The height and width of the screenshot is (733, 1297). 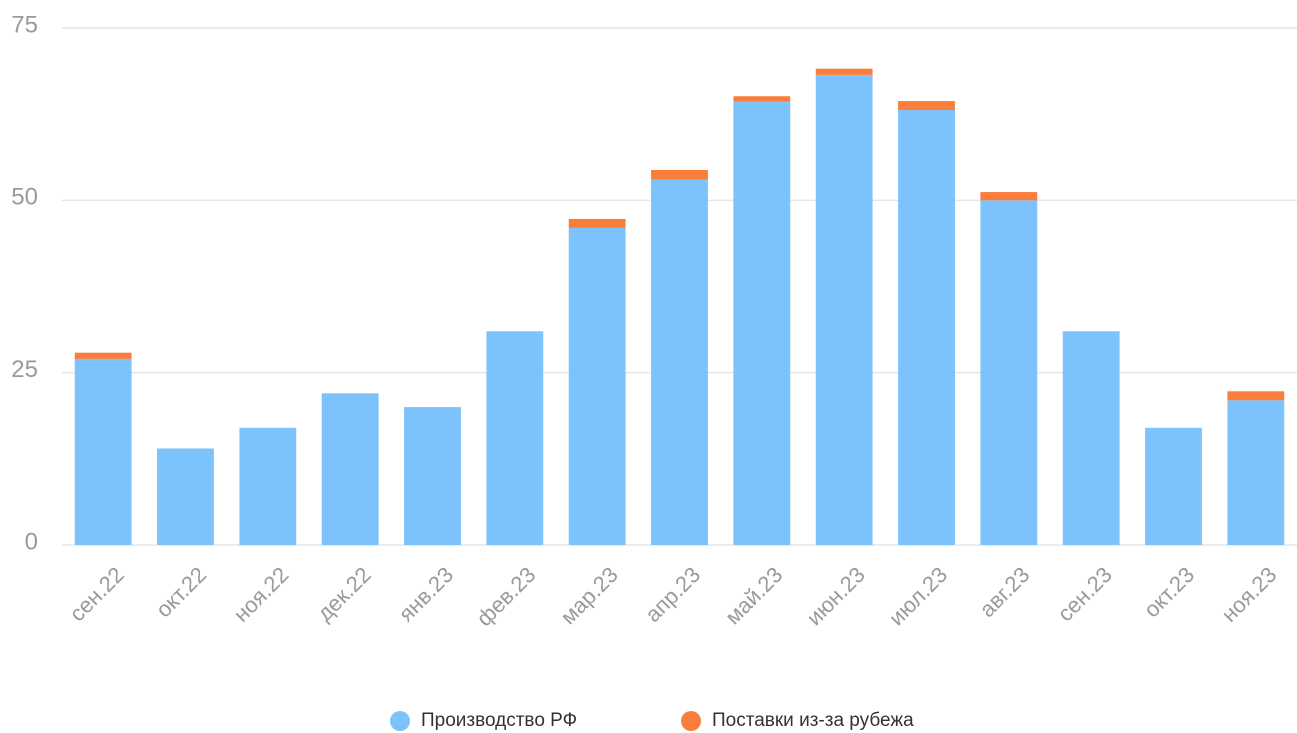 What do you see at coordinates (672, 594) in the screenshot?
I see `x-tick-label: апр.23` at bounding box center [672, 594].